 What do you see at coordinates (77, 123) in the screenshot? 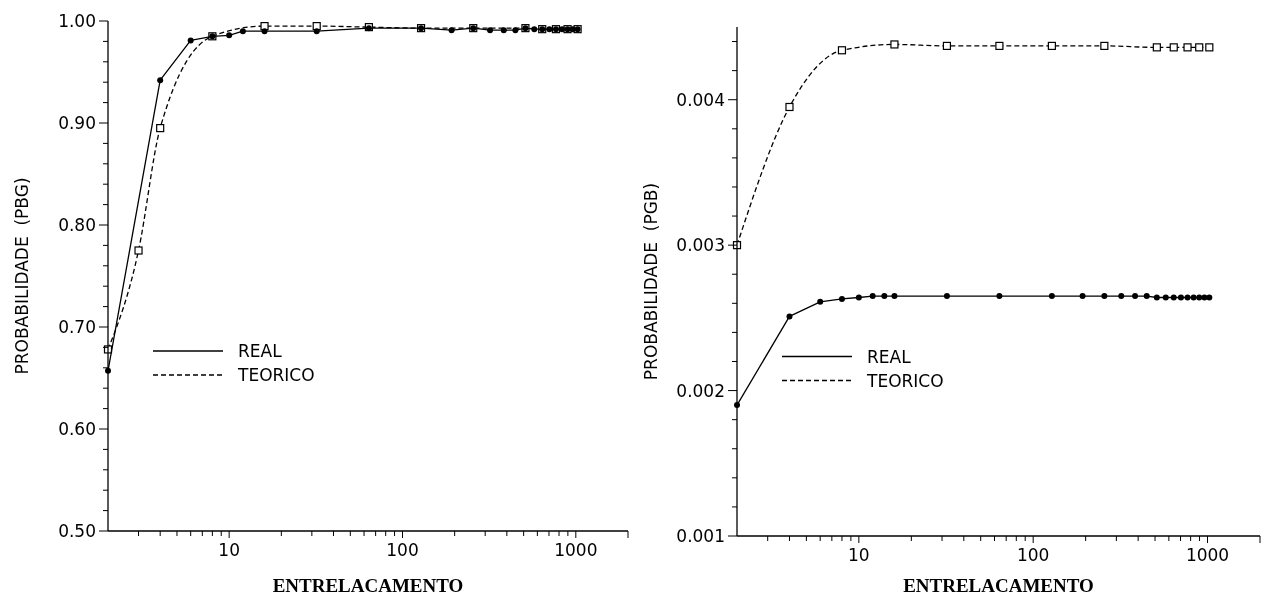
I see `y-tick-label: 0.90` at bounding box center [77, 123].